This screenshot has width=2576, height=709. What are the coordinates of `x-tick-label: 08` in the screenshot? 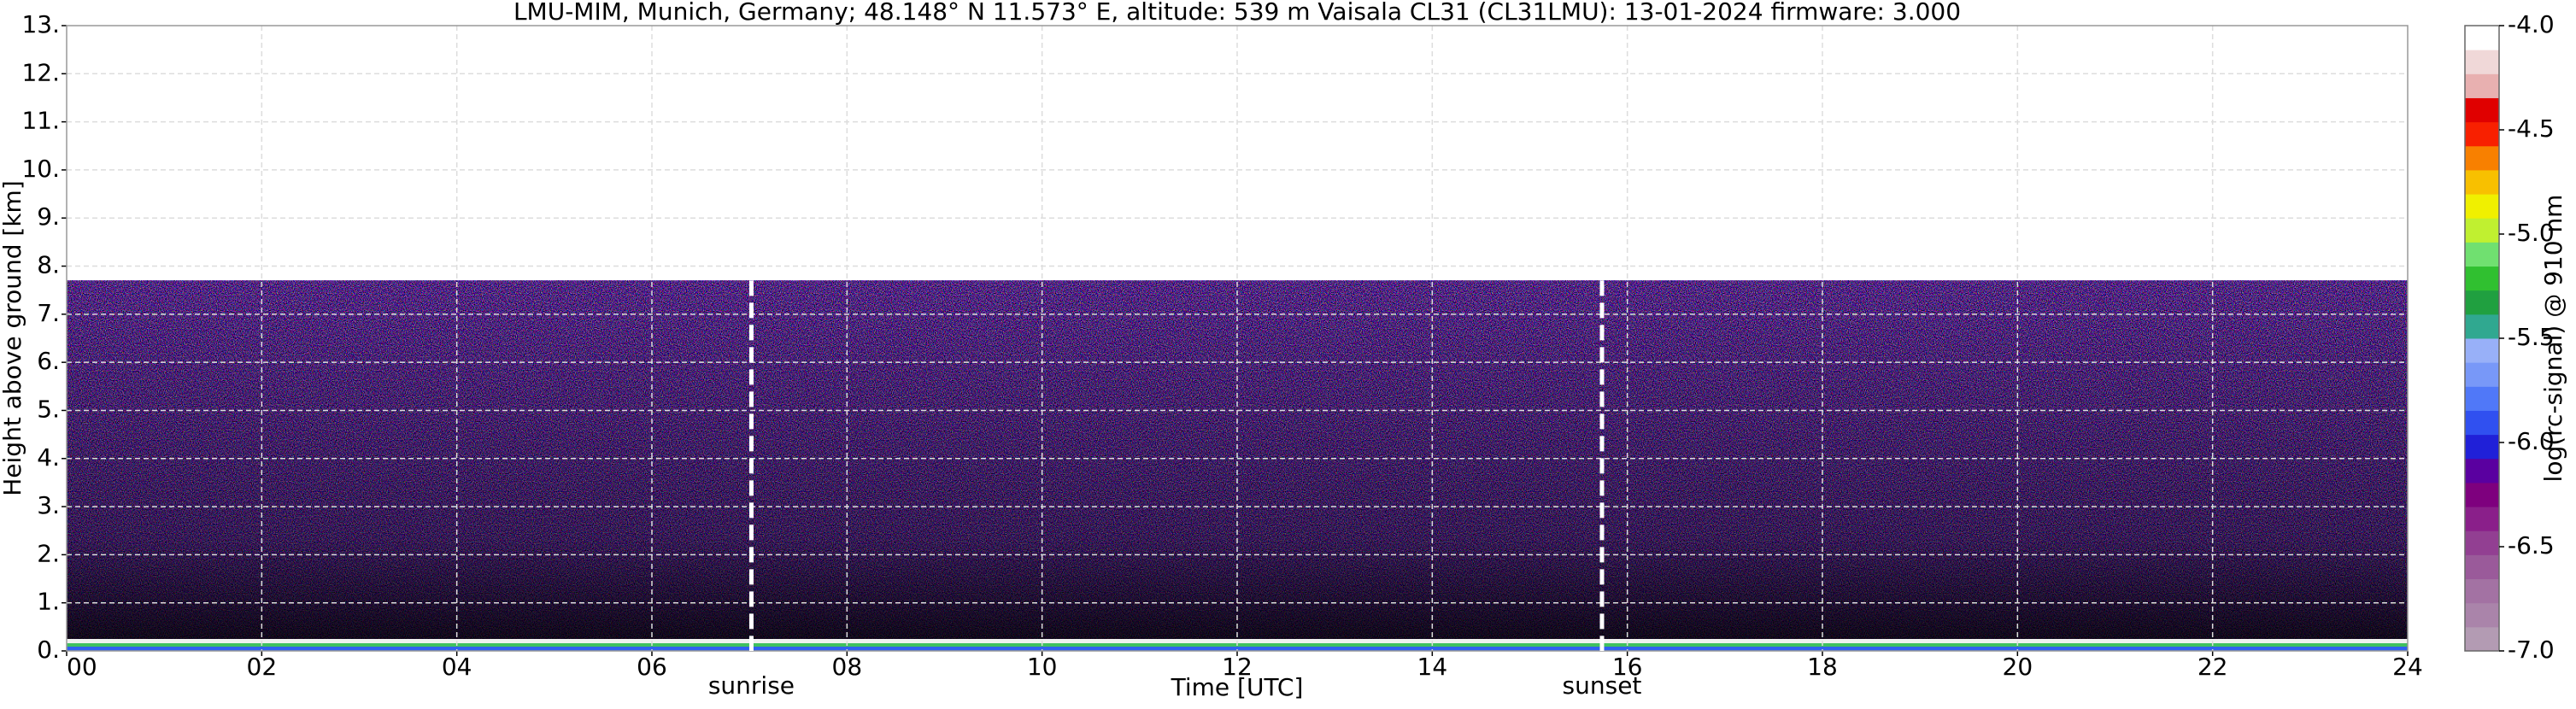 It's located at (847, 667).